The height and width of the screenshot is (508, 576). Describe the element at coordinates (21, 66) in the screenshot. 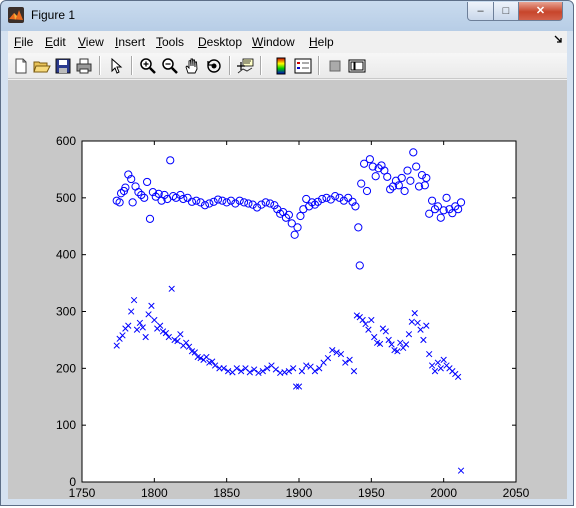

I see `new-figure-icon` at that location.